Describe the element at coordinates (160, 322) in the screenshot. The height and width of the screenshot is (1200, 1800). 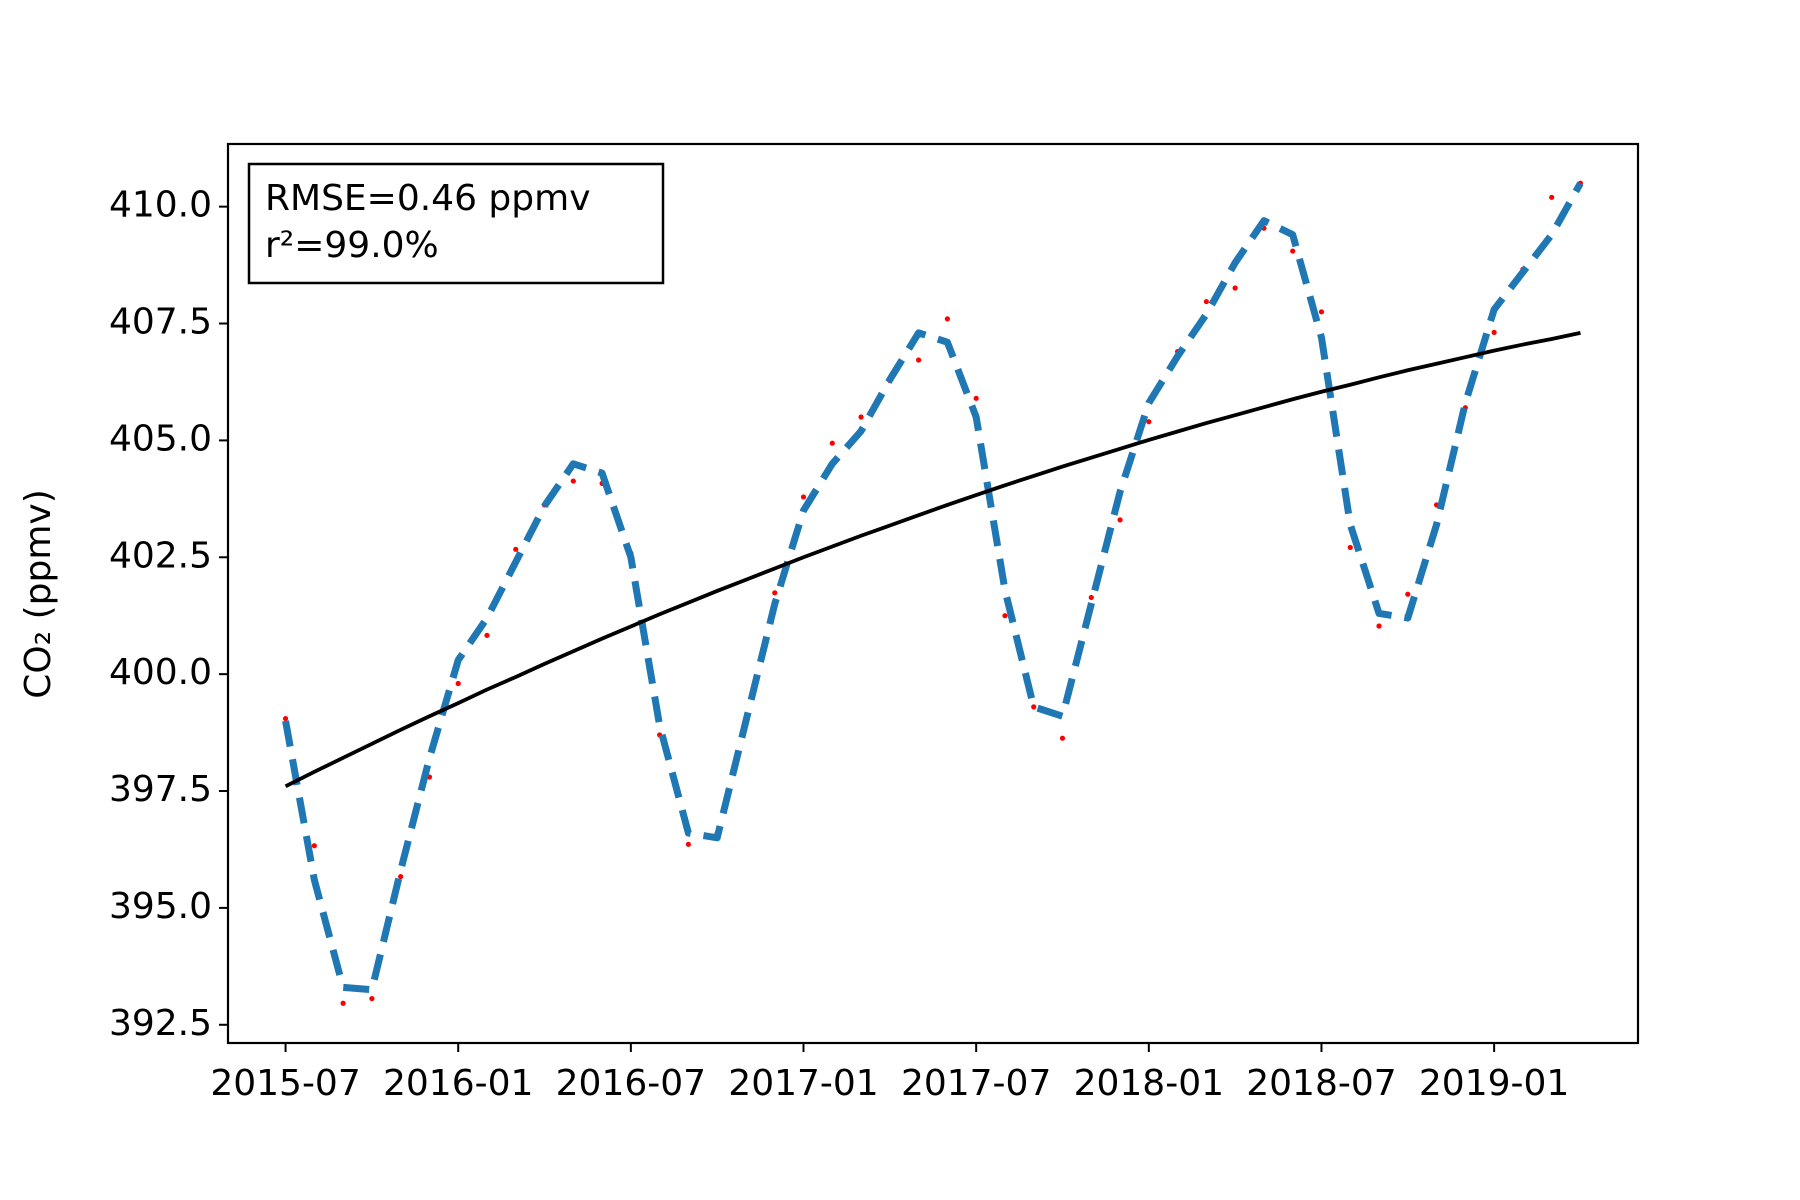
I see `y-tick-label: 407.5` at that location.